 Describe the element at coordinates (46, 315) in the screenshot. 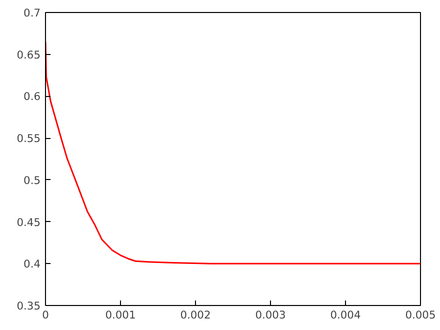

I see `x-tick-label: 0` at that location.